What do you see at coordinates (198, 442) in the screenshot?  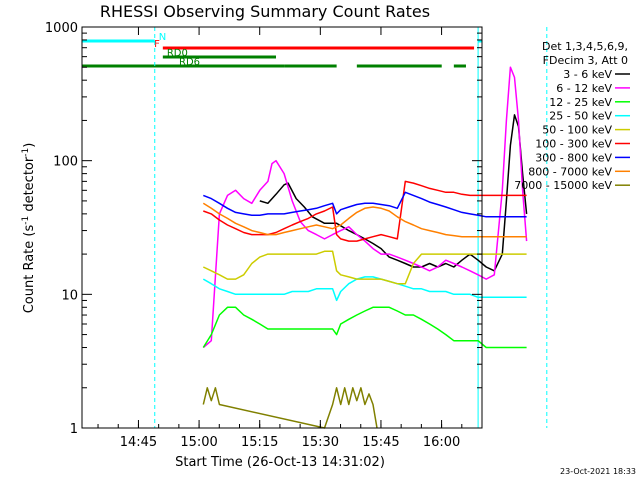 I see `x-tick-label-1: 15:00` at bounding box center [198, 442].